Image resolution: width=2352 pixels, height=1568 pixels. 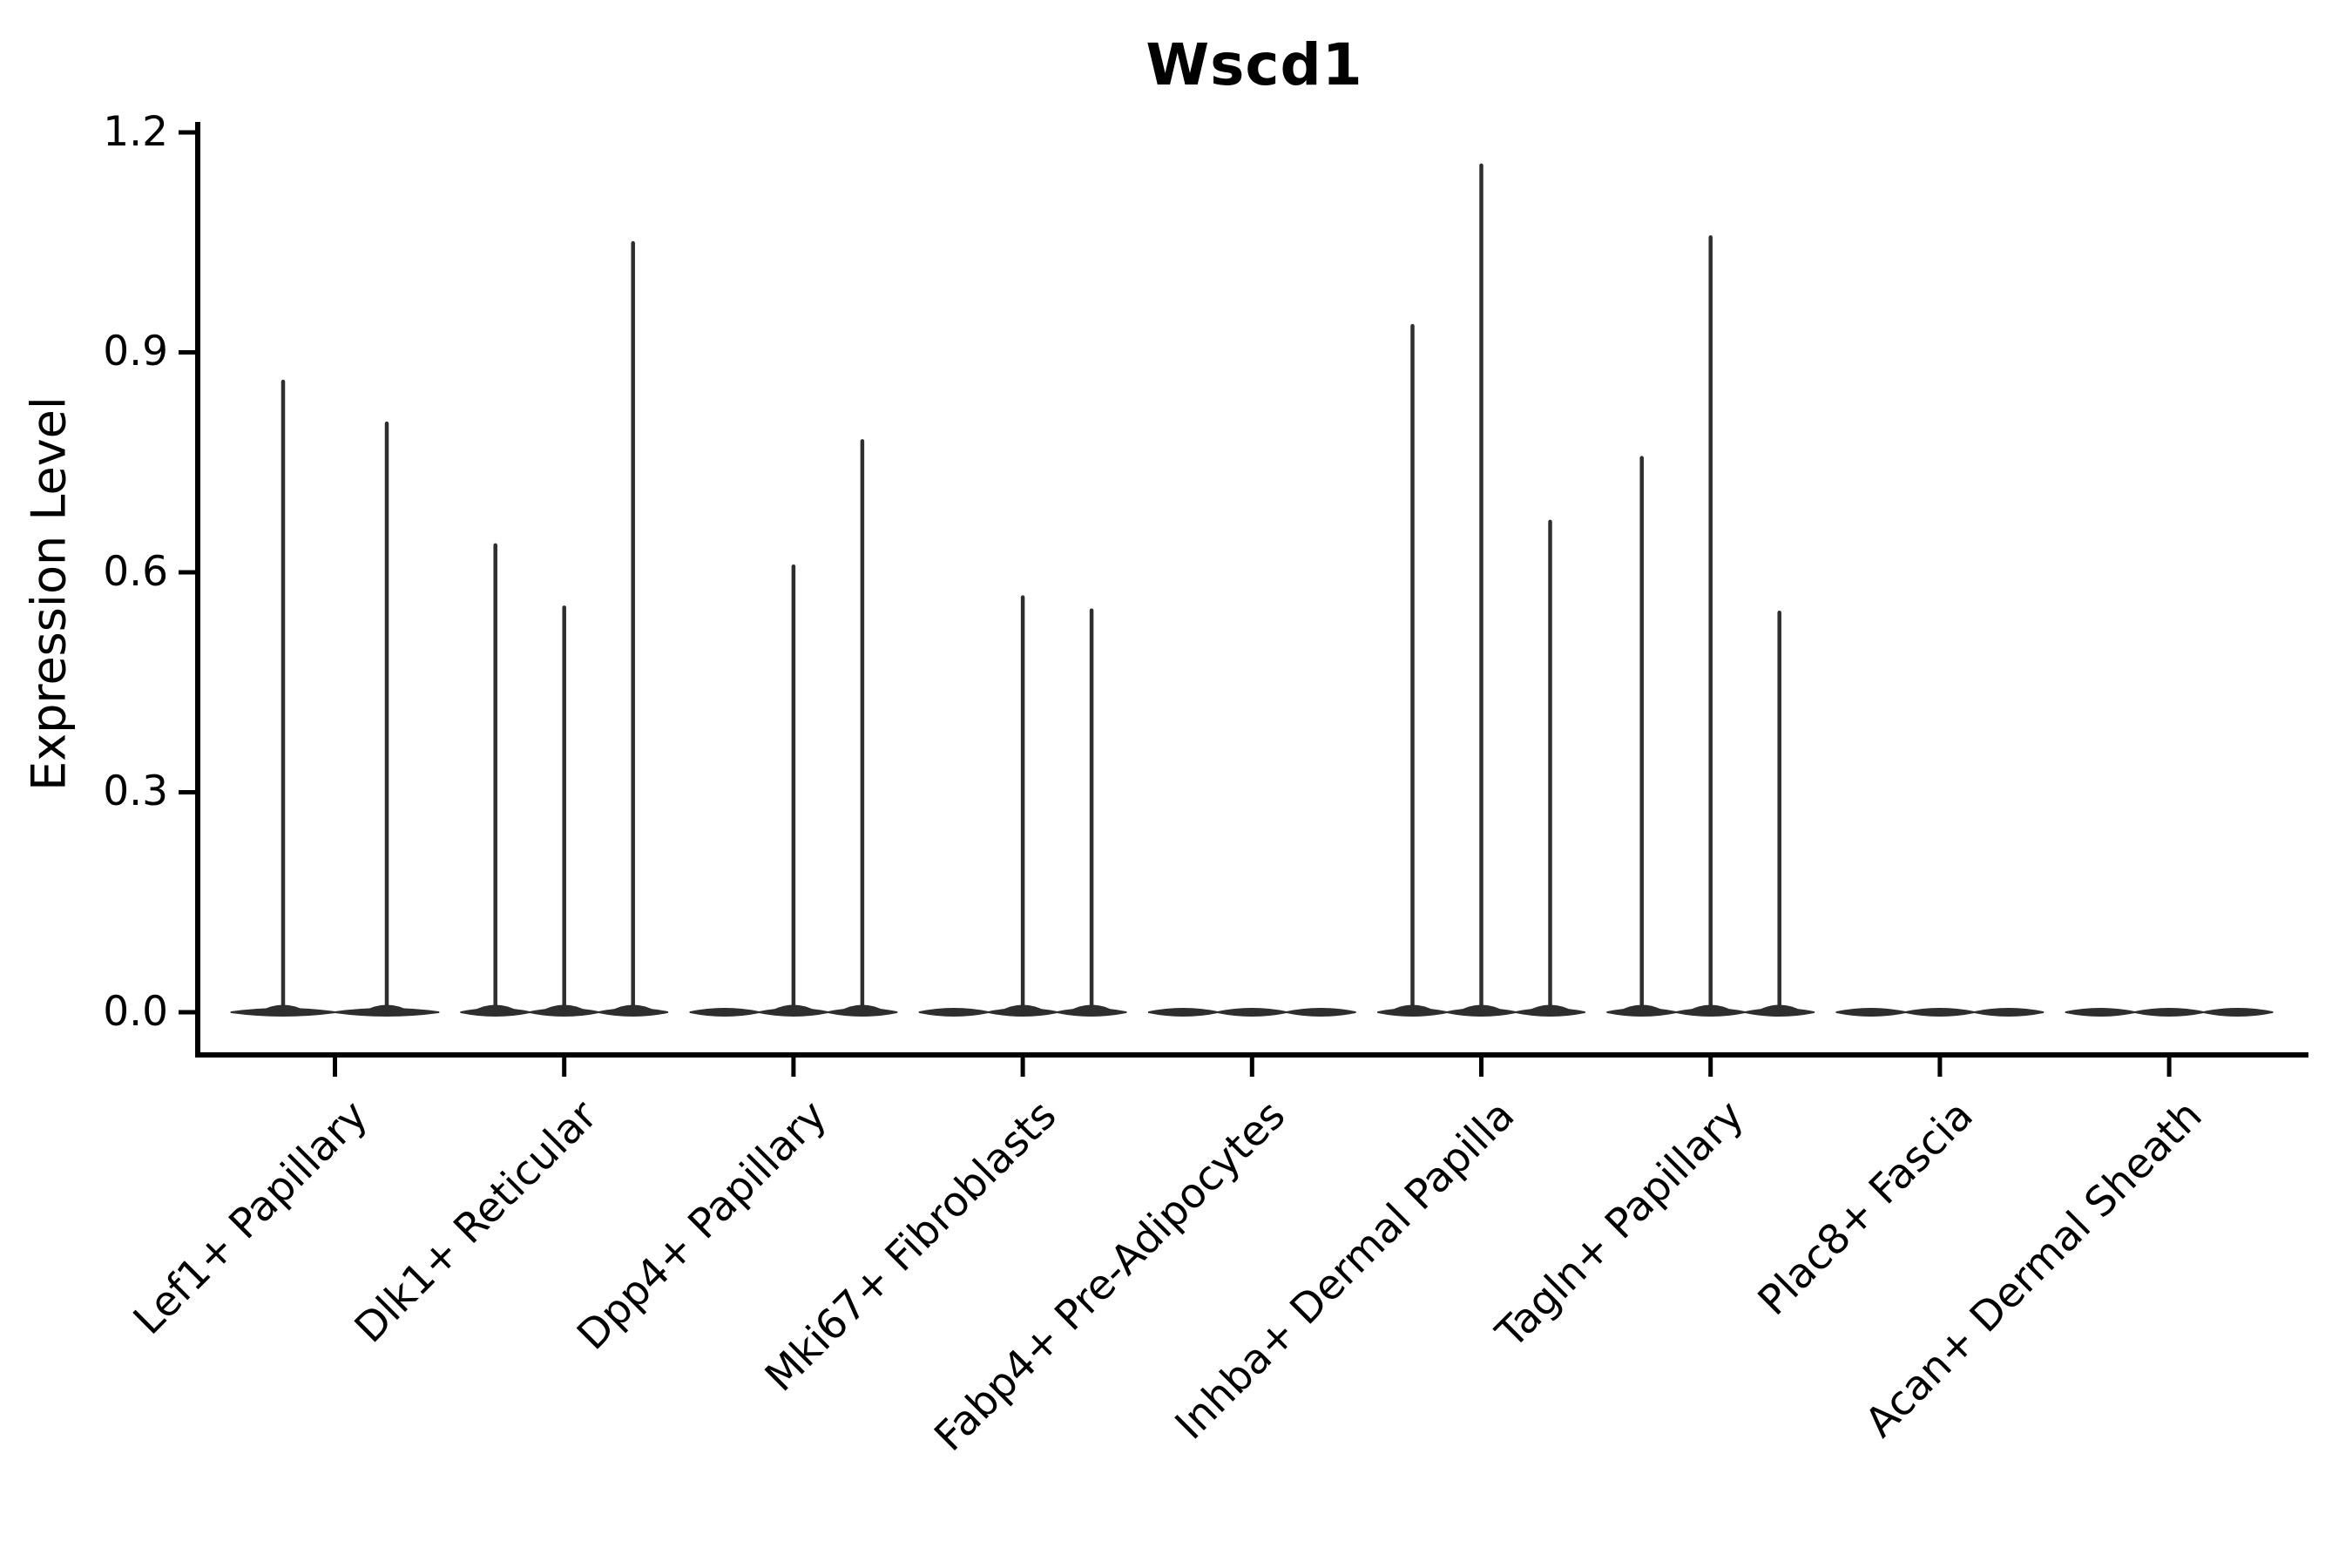 I want to click on y-tick-label: 1.2, so click(x=135, y=131).